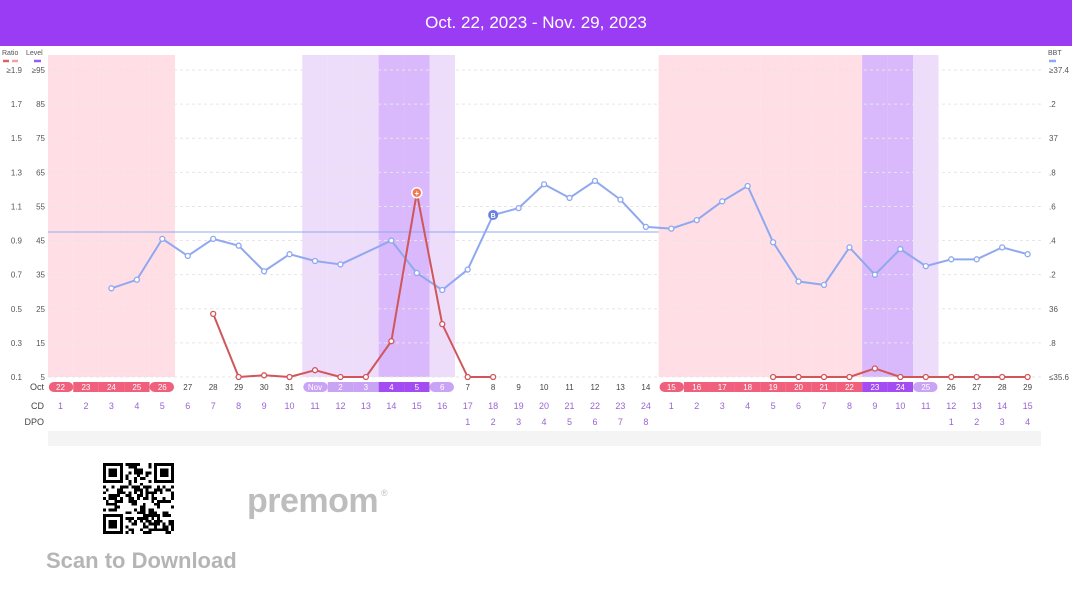 The width and height of the screenshot is (1072, 600). I want to click on ovulation-marker-icon, so click(493, 214).